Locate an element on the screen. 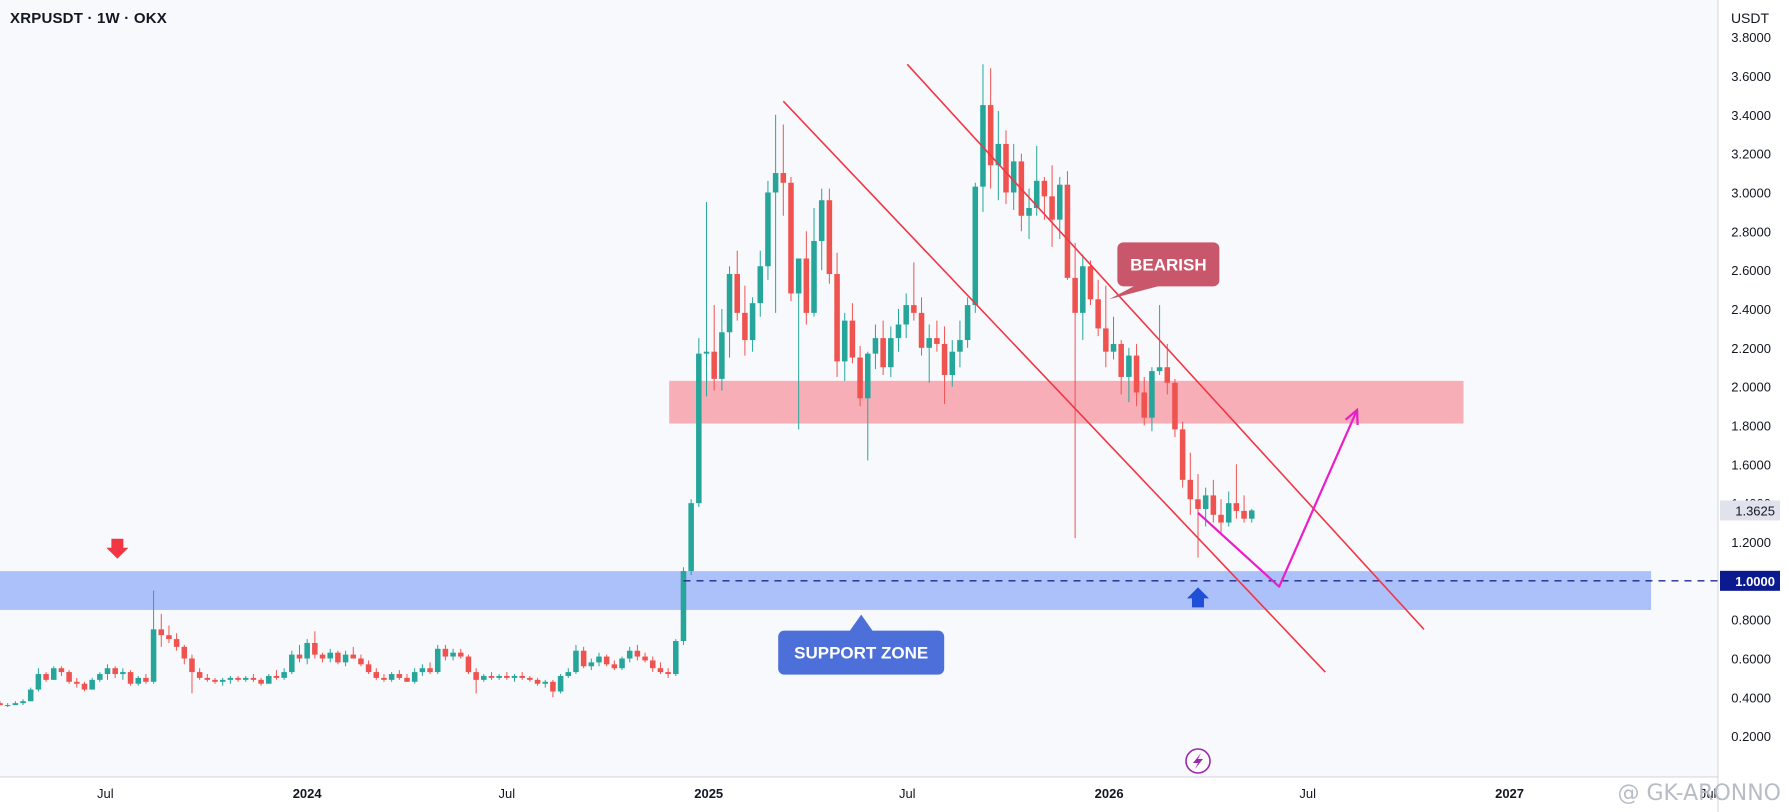  bearish-callout-box is located at coordinates (1168, 264).